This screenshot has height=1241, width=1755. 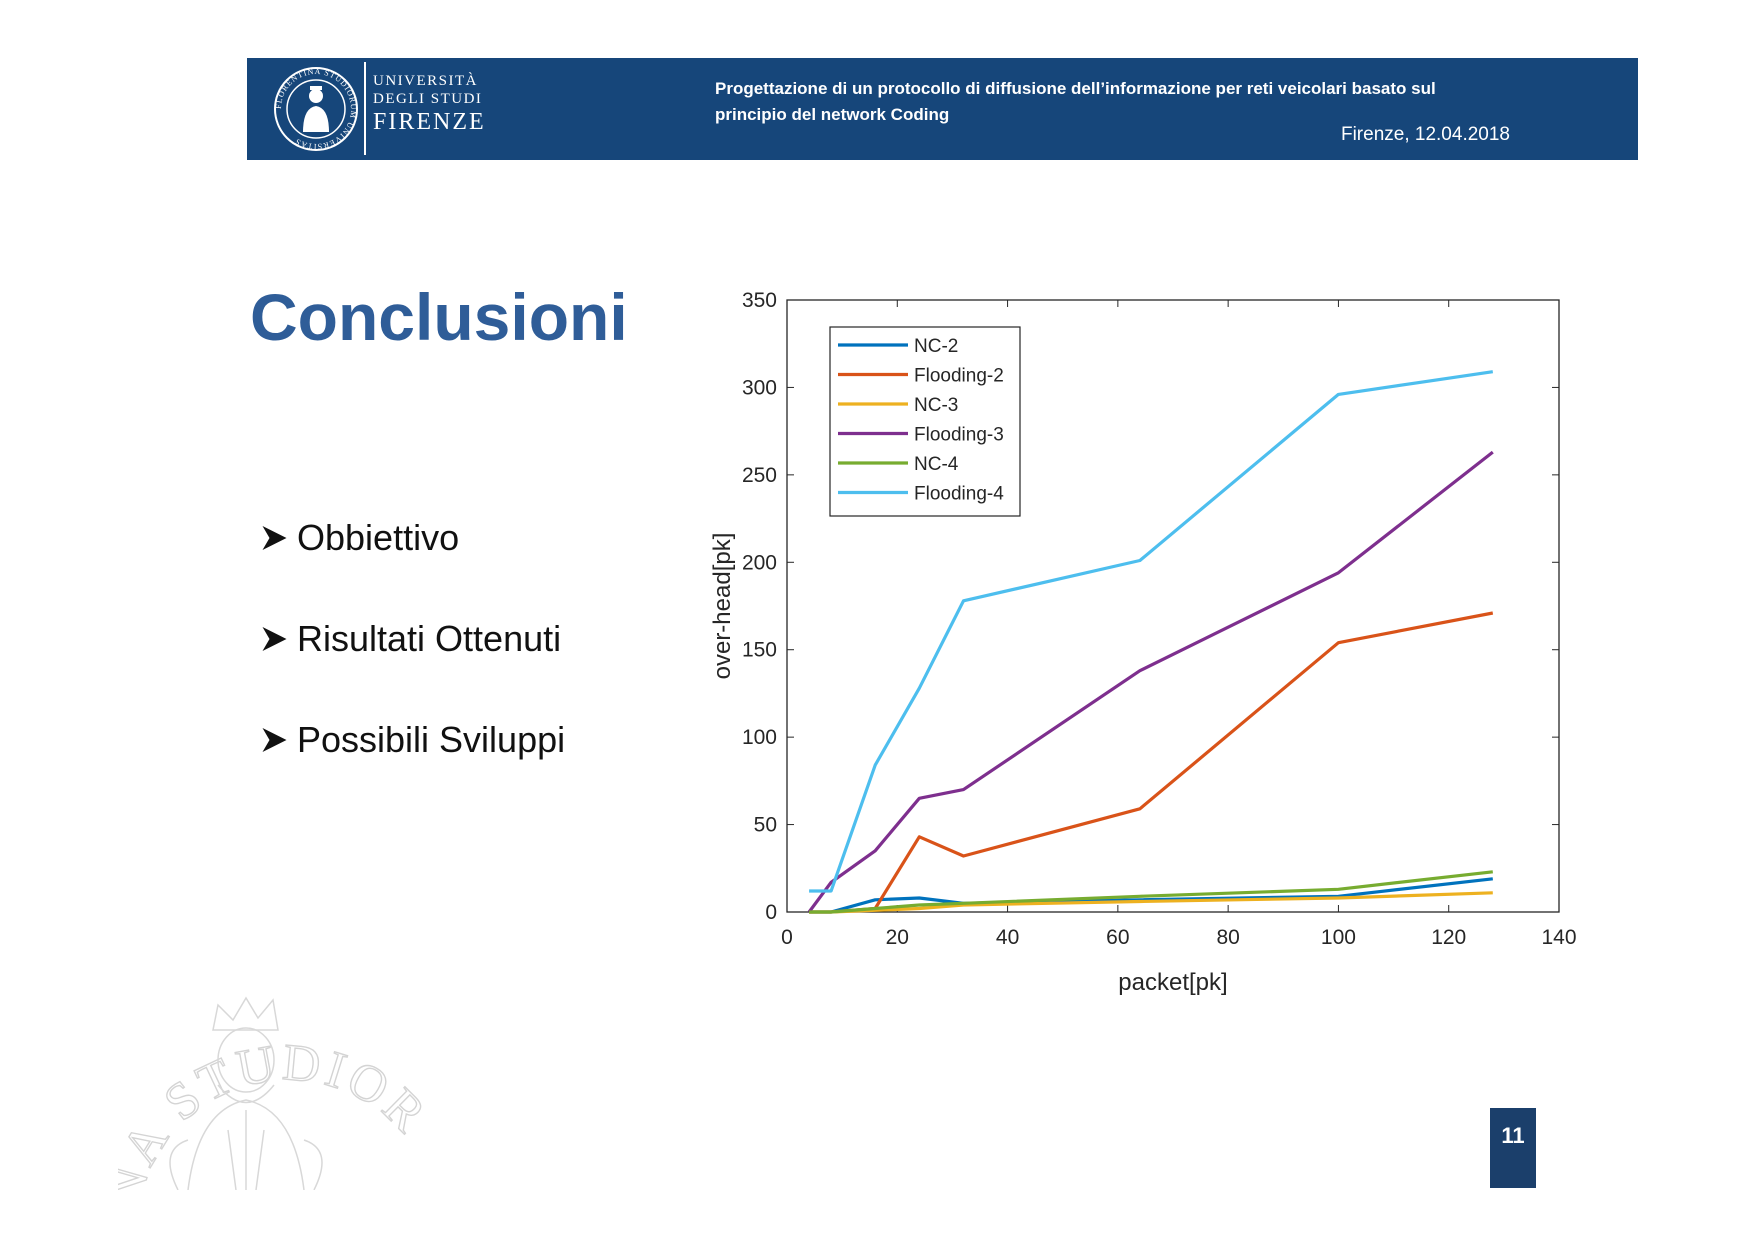 I want to click on bullet-item: Obbiettivo, so click(x=408, y=570).